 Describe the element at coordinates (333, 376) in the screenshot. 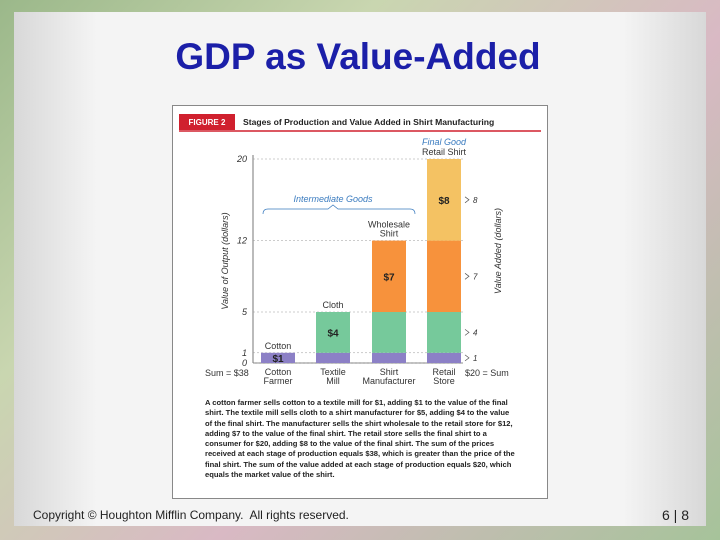

I see `x-tick-label: Textile Mill` at that location.